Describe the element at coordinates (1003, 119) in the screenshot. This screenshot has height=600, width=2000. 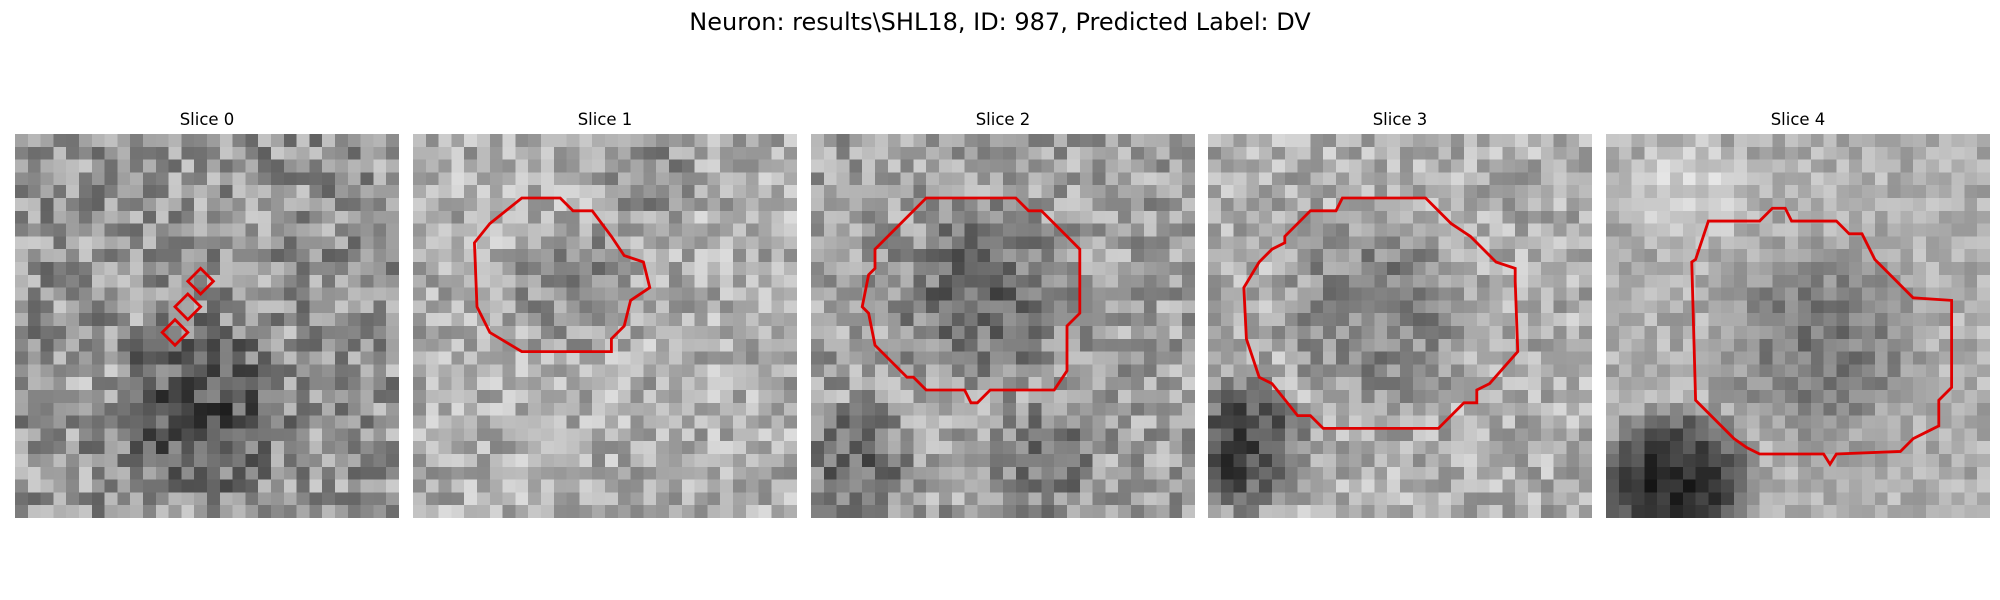
I see `slice-title-2: Slice 2` at that location.